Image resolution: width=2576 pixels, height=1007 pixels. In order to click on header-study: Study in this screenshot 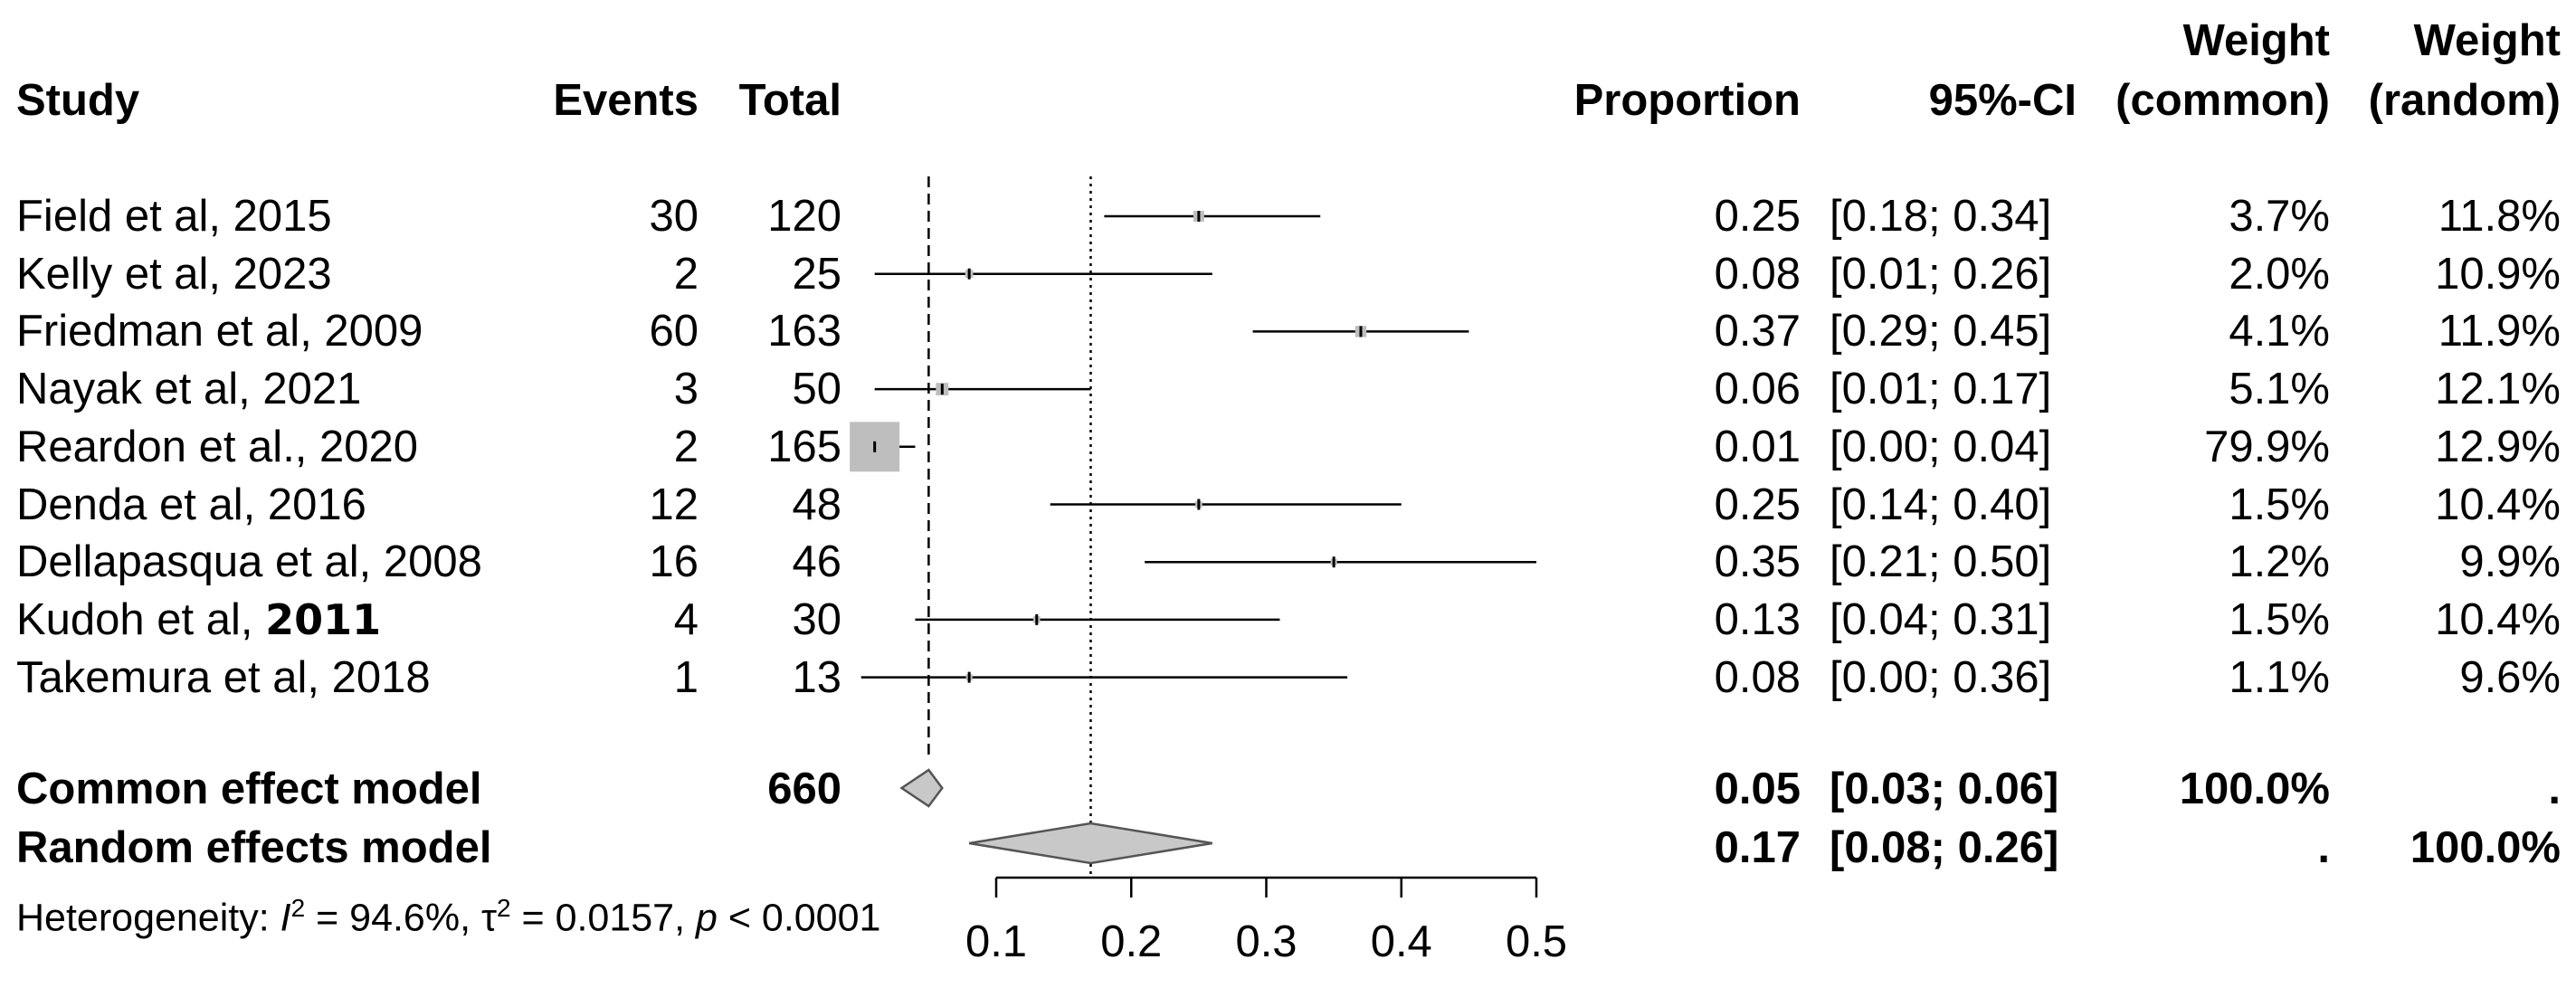, I will do `click(78, 101)`.